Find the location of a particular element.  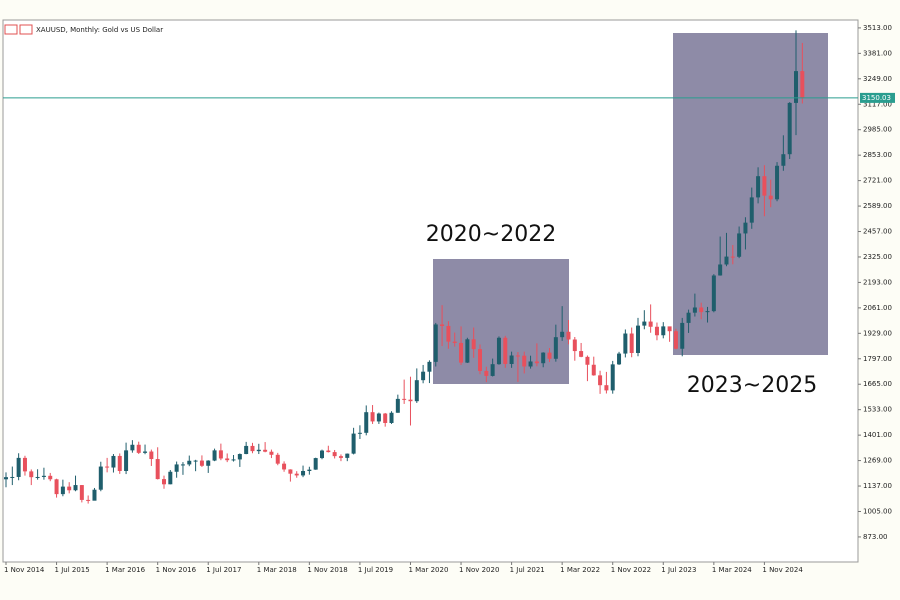

y-tick-label: 3249.00 is located at coordinates (877, 79).